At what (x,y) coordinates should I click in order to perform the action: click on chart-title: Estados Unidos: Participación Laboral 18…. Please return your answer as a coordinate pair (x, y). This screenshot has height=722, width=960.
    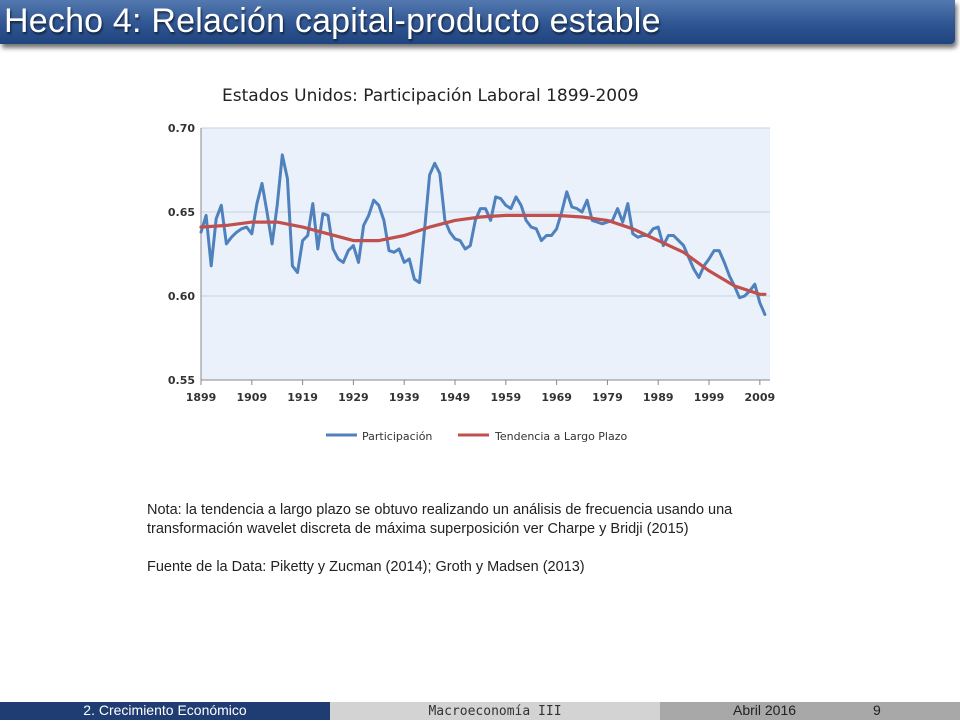
    Looking at the image, I should click on (430, 96).